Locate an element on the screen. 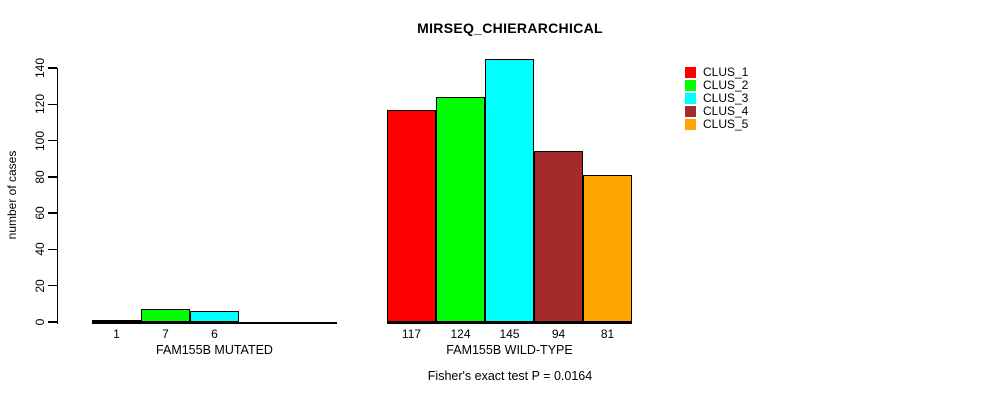 The height and width of the screenshot is (400, 990). bar-value-label: 145 is located at coordinates (509, 334).